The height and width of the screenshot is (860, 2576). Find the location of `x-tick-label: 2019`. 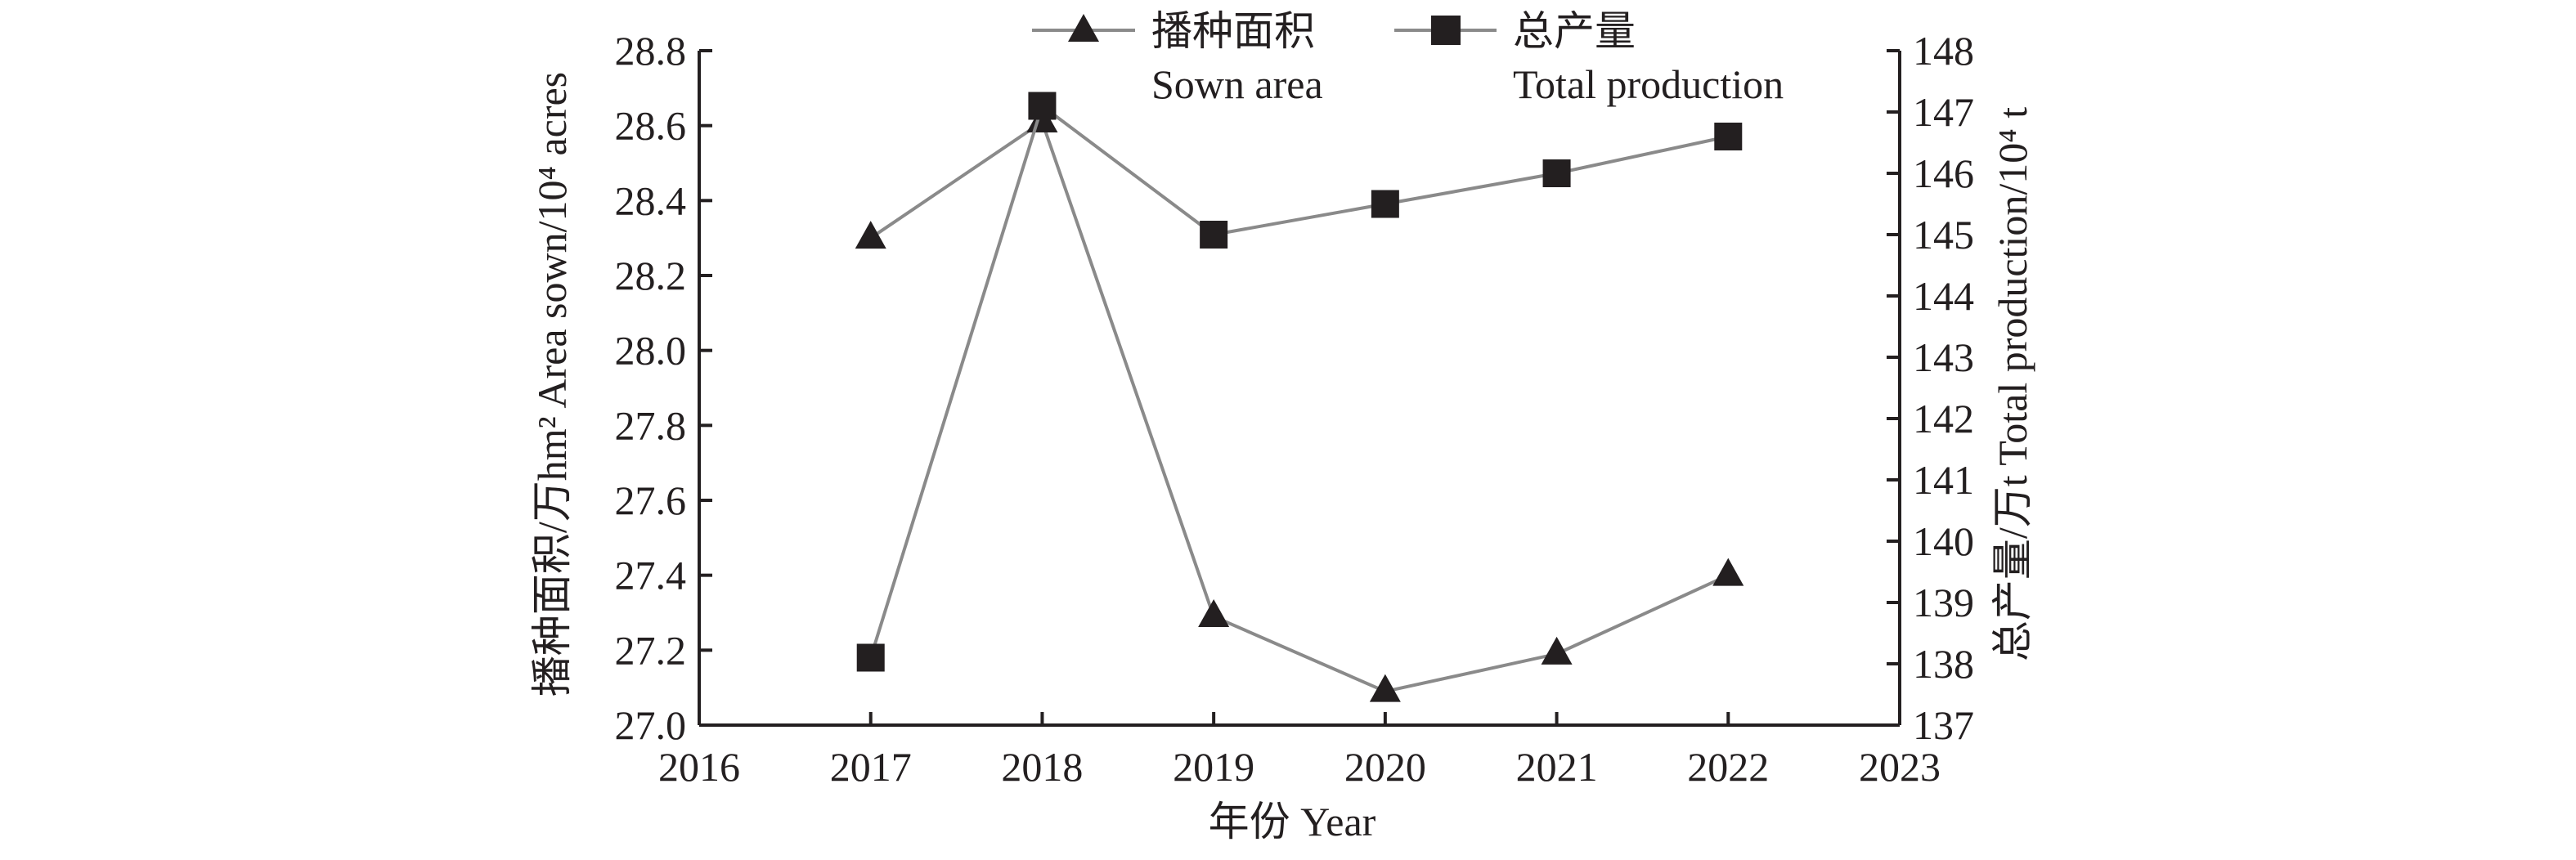

x-tick-label: 2019 is located at coordinates (1213, 767).